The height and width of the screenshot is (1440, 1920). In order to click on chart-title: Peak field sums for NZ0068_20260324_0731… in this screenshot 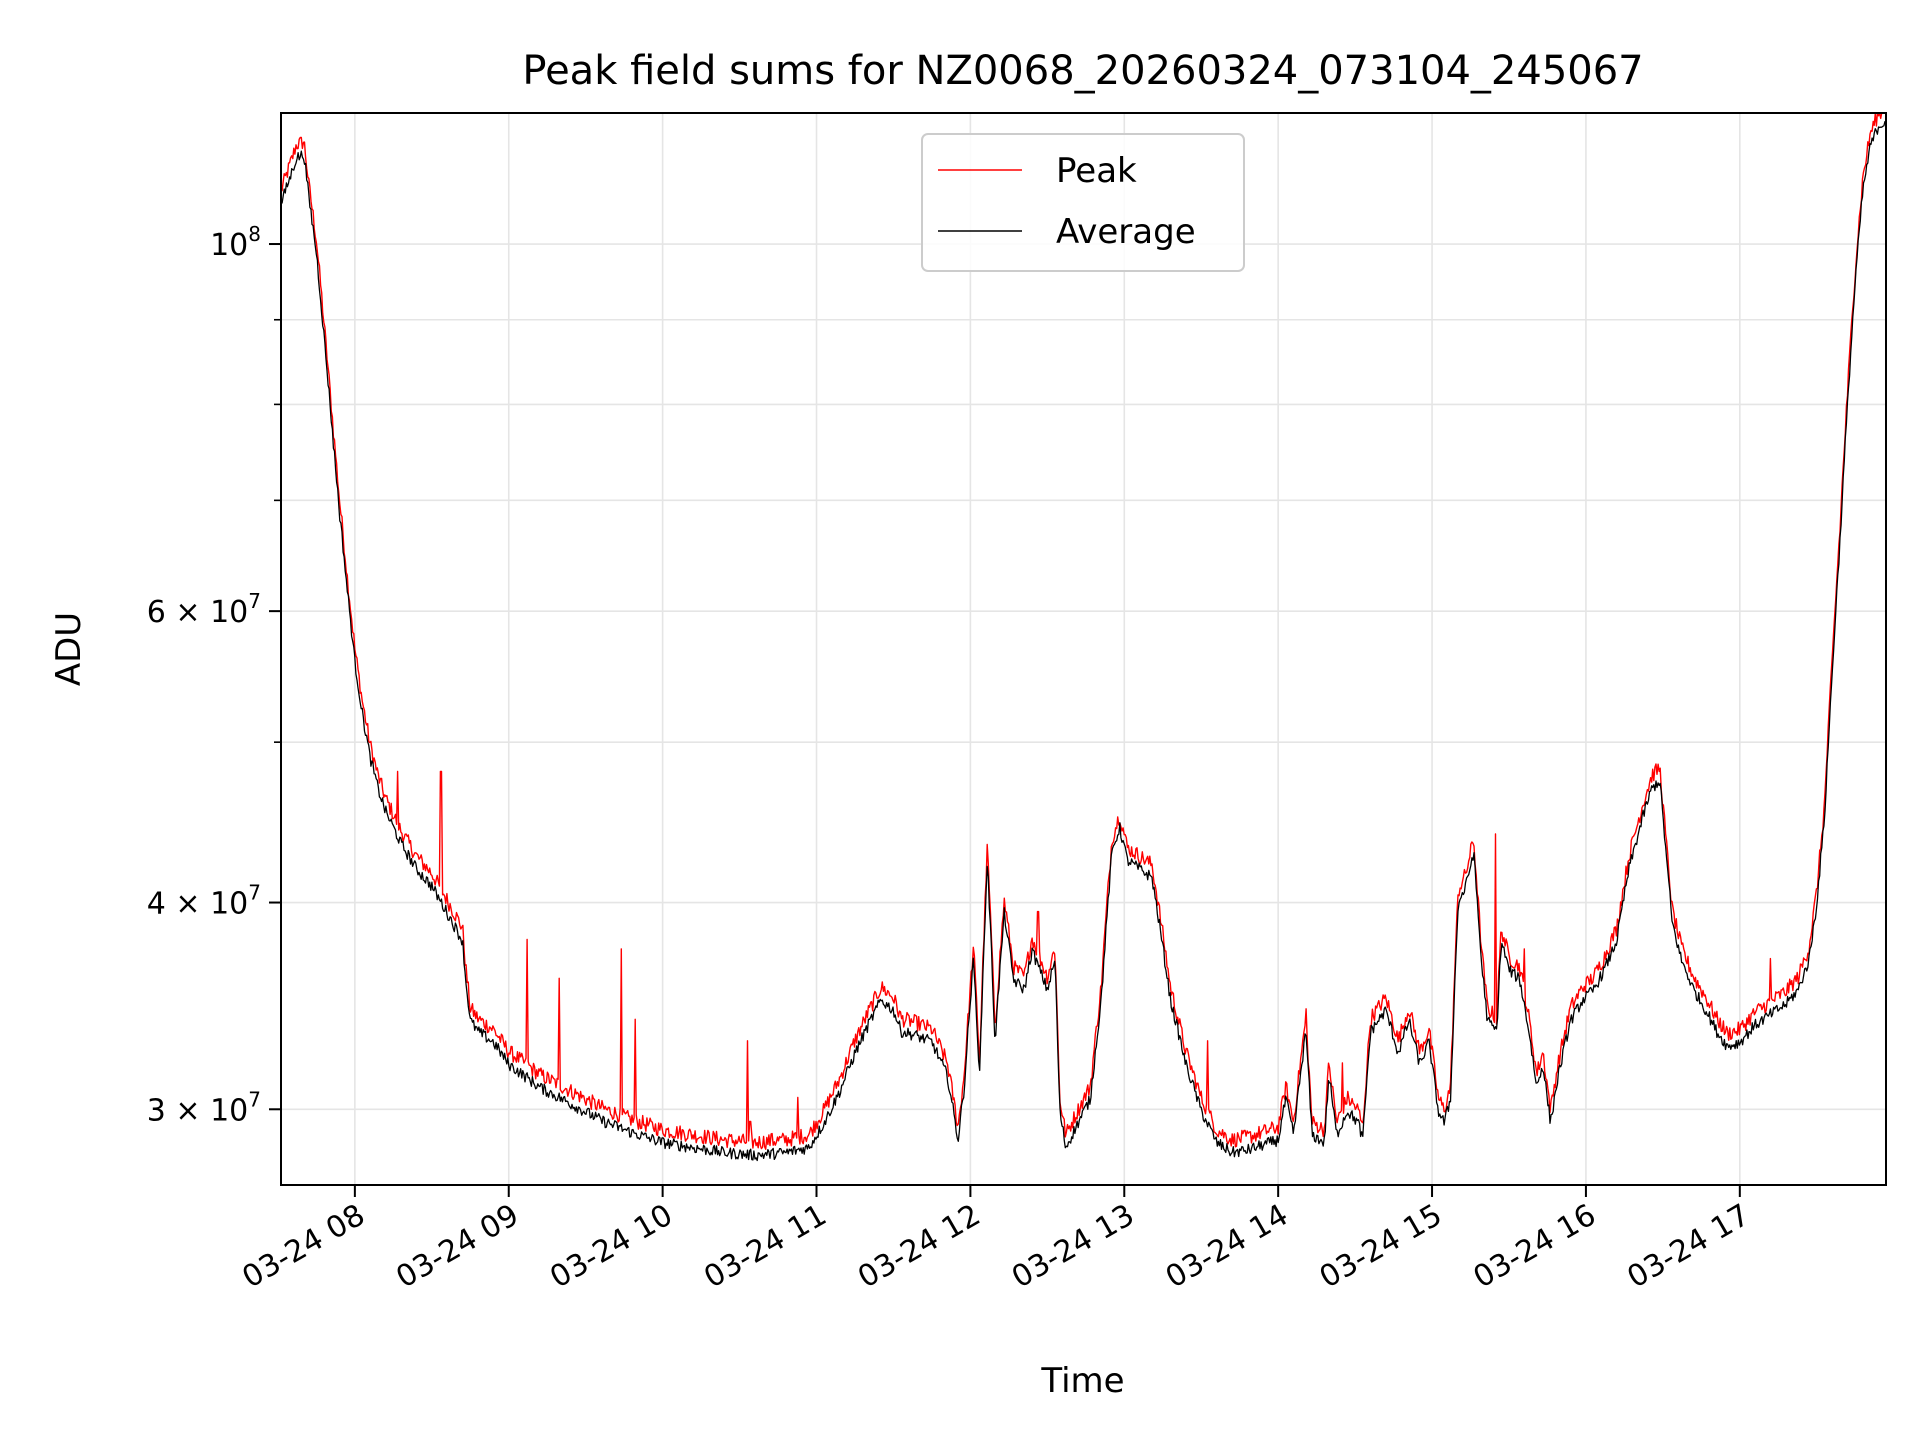, I will do `click(1082, 71)`.